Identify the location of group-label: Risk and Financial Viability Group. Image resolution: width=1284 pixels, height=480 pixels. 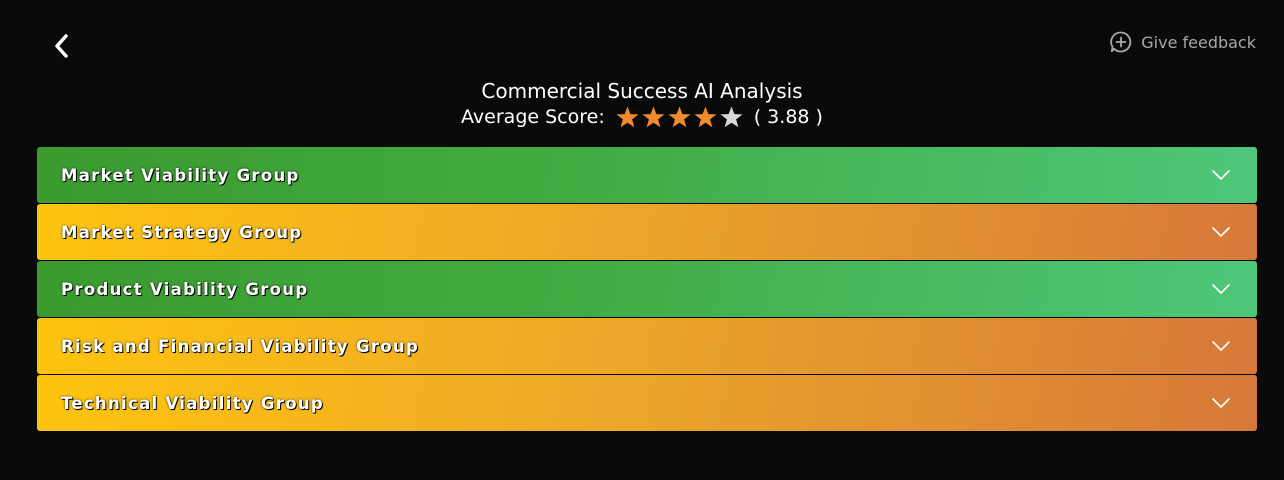
(240, 346).